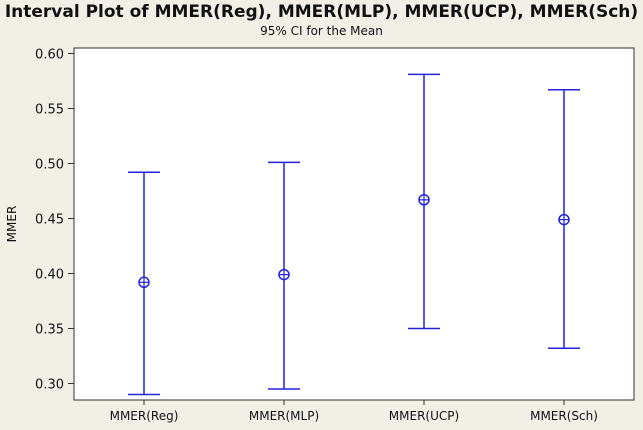  Describe the element at coordinates (49, 330) in the screenshot. I see `y-tick-label: 0.35` at that location.